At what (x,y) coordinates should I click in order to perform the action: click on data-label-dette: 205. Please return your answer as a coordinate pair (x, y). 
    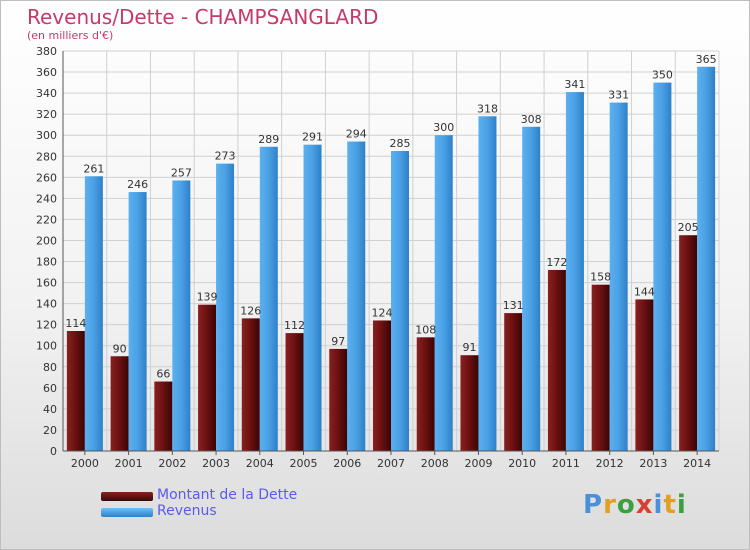
    Looking at the image, I should click on (688, 227).